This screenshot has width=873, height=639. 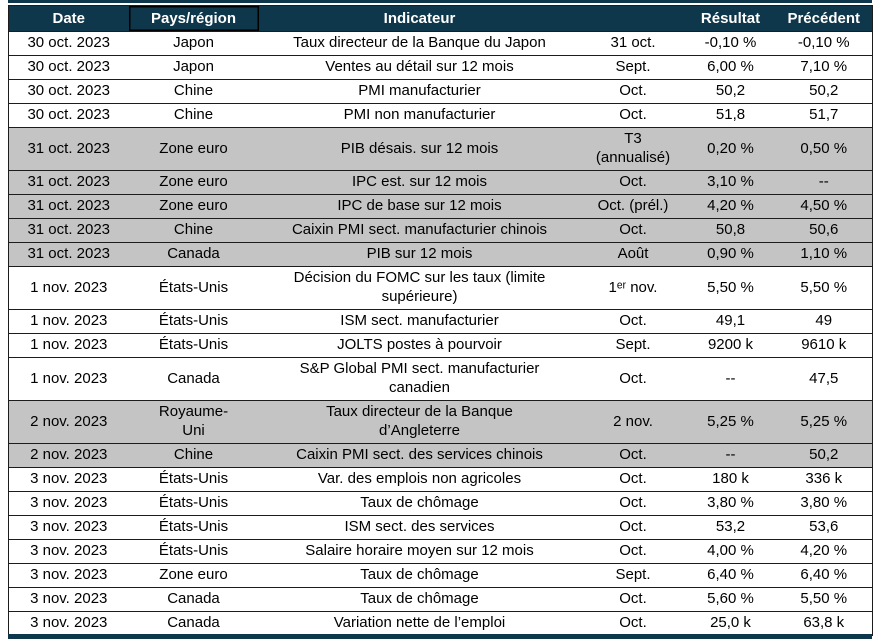 What do you see at coordinates (419, 254) in the screenshot?
I see `cell-indicator: PIB sur 12 mois` at bounding box center [419, 254].